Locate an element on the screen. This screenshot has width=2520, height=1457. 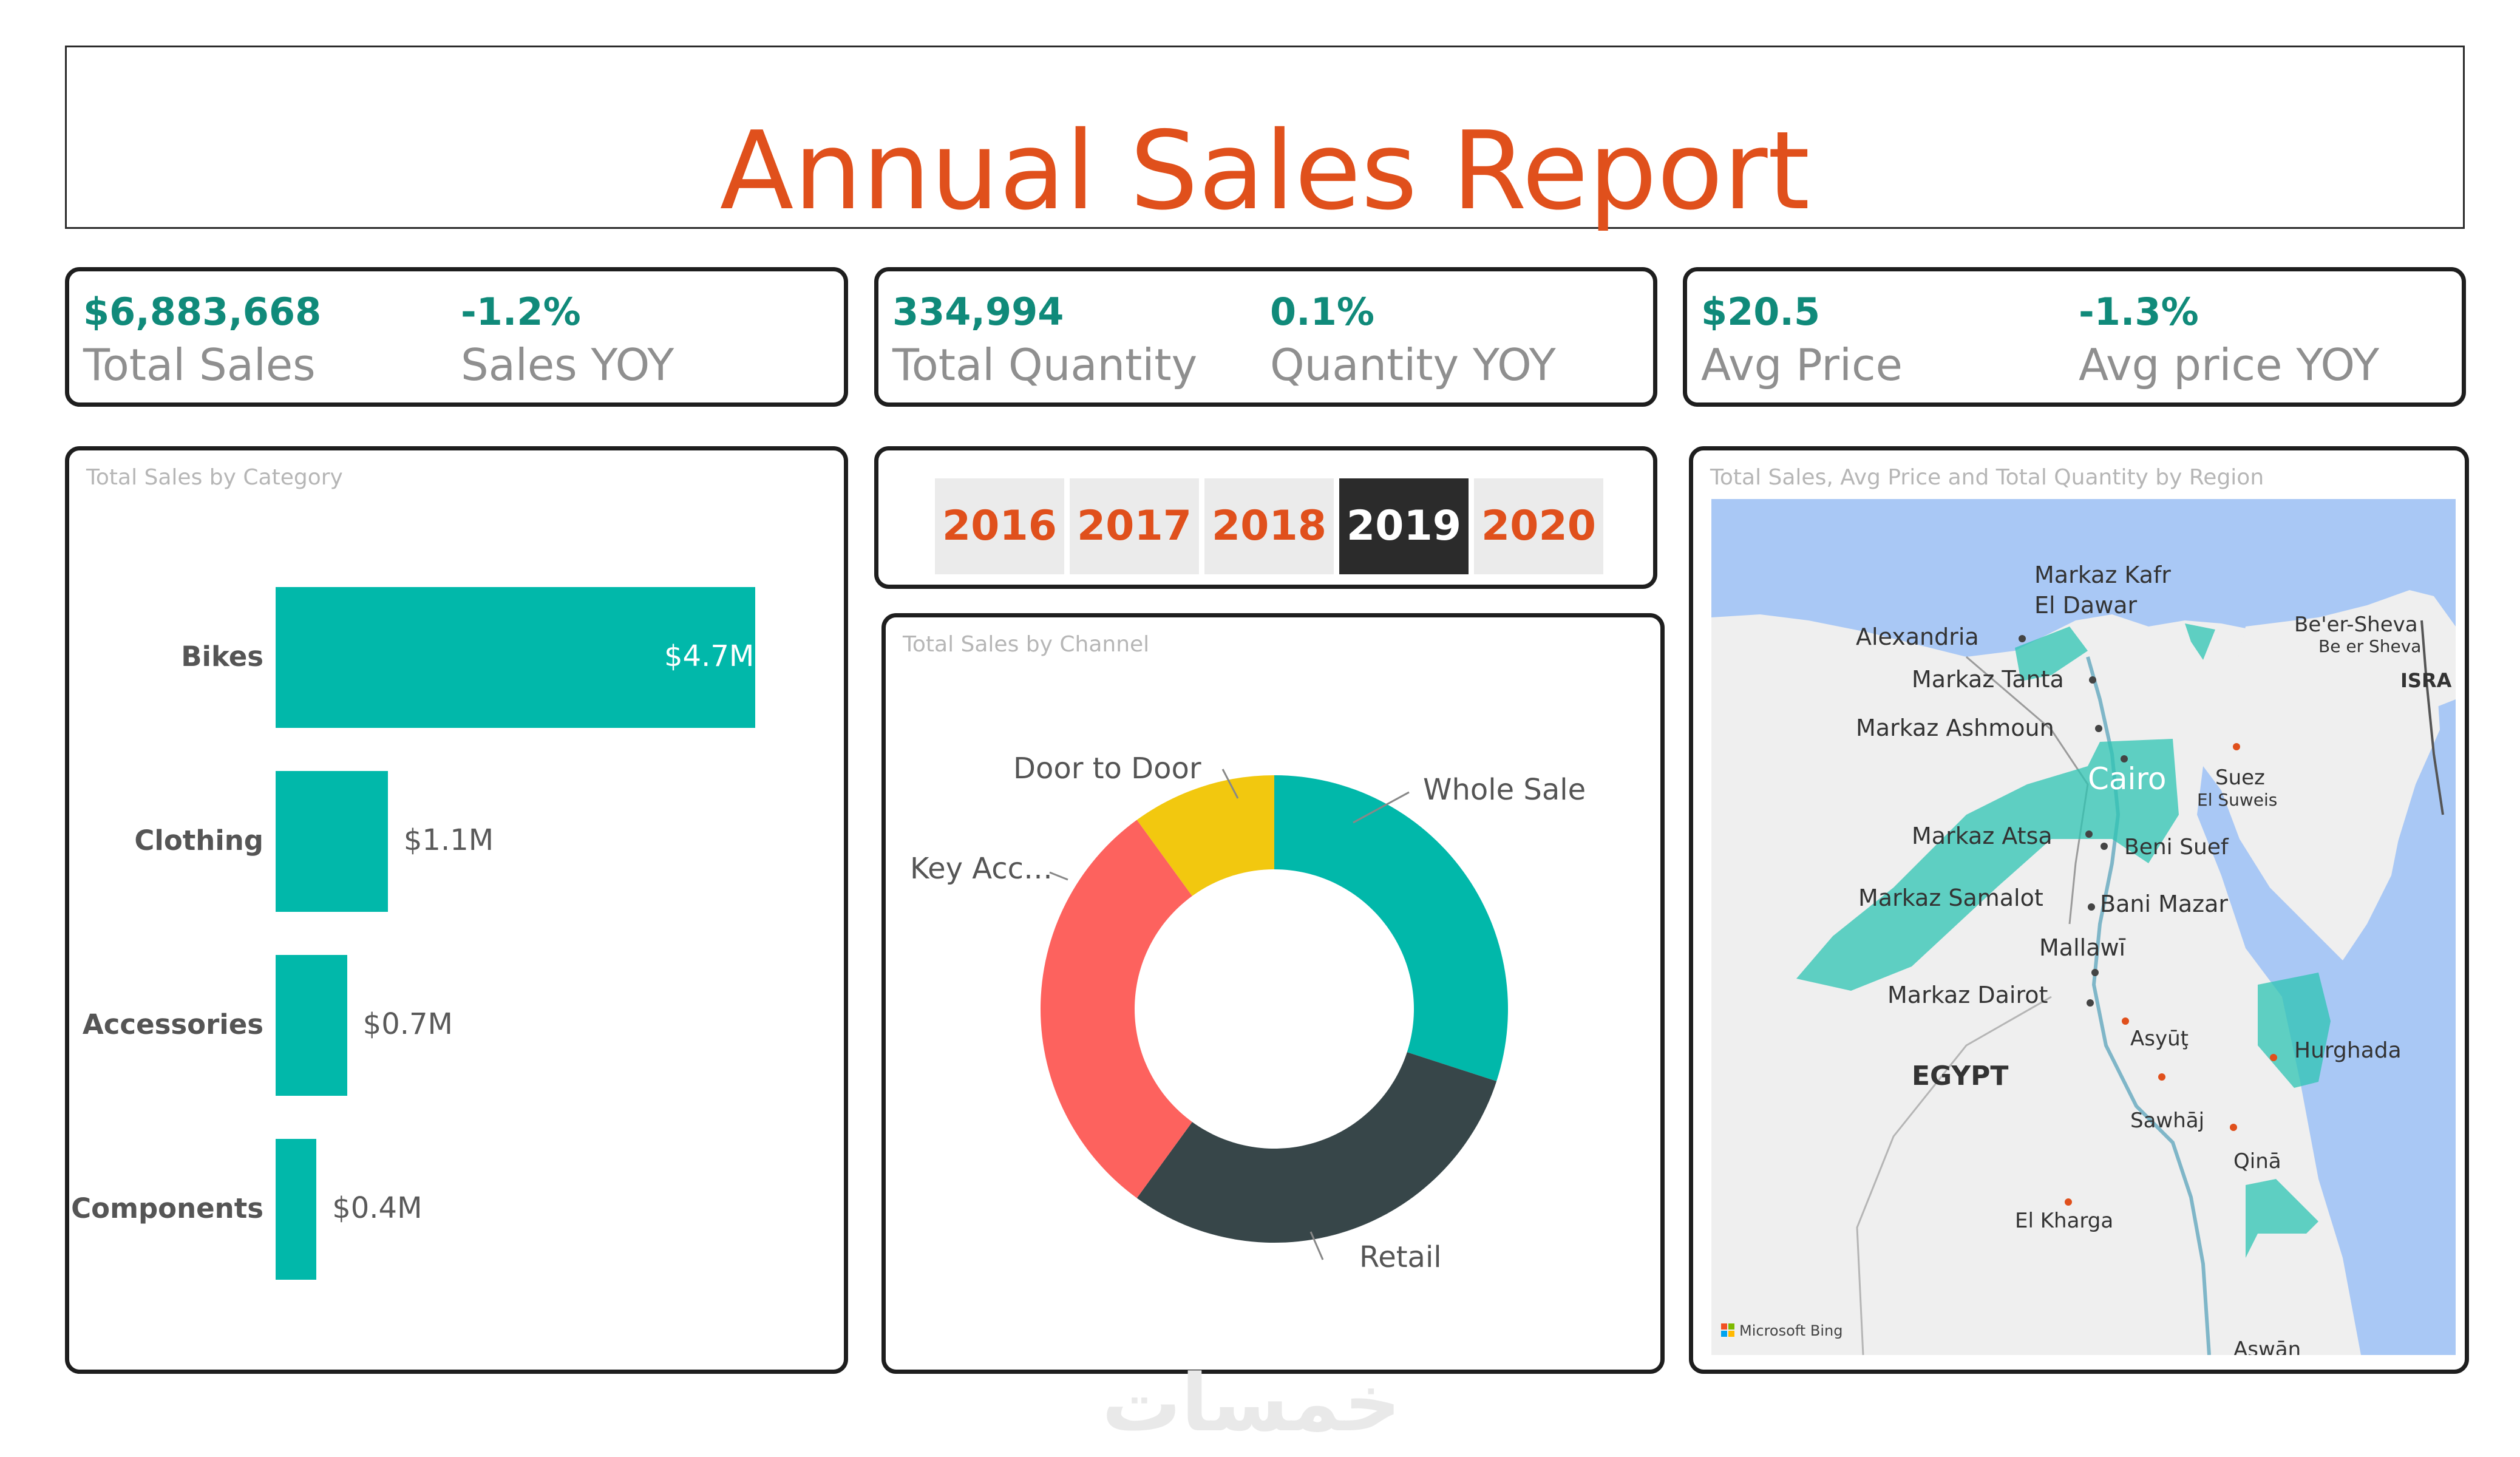
bing-logo: Microsoft Bing is located at coordinates (1781, 1330).